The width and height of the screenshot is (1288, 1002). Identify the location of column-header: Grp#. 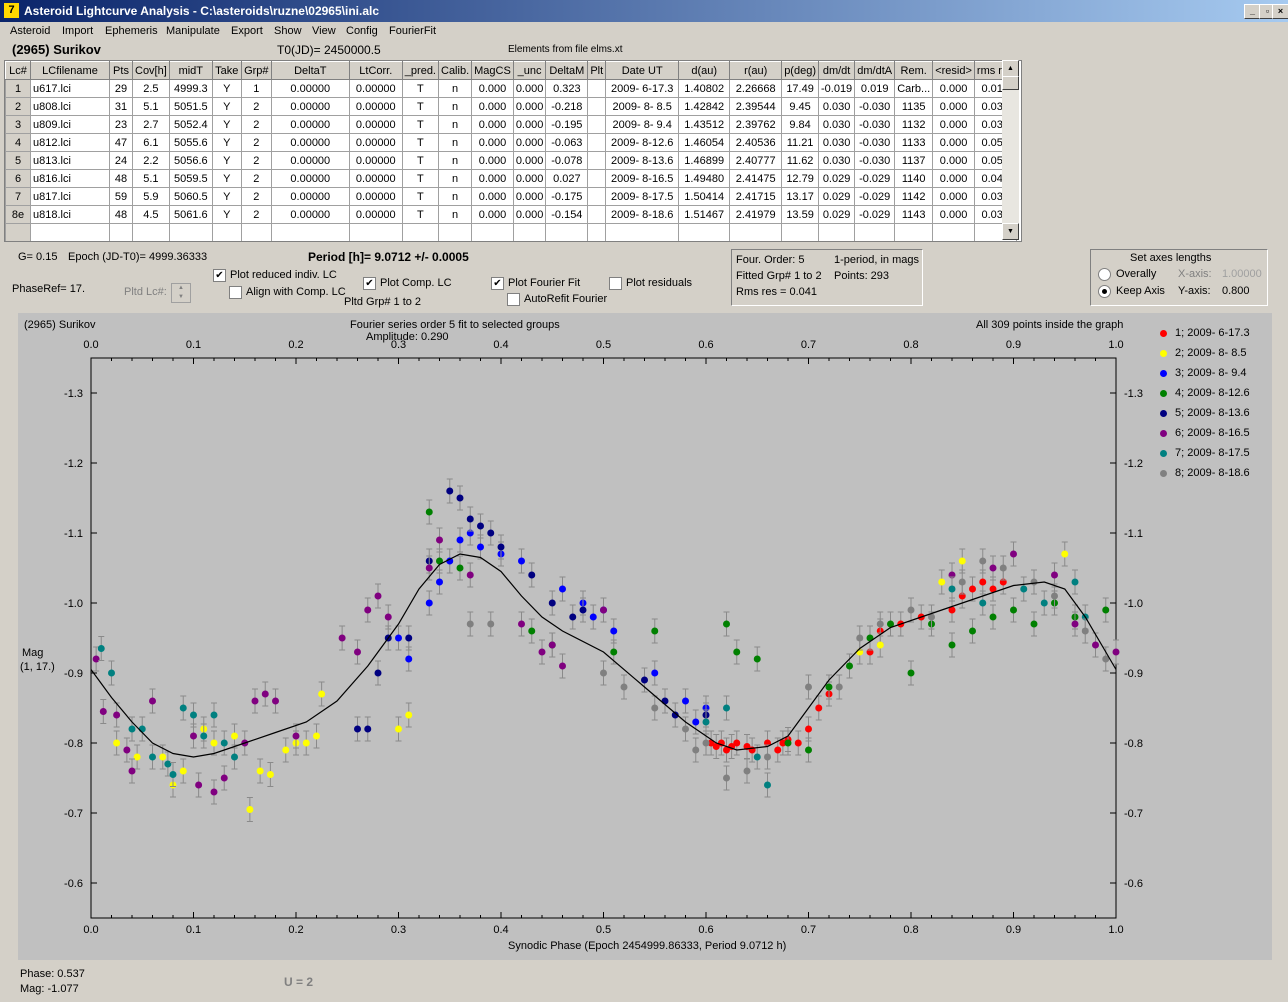
(256, 70).